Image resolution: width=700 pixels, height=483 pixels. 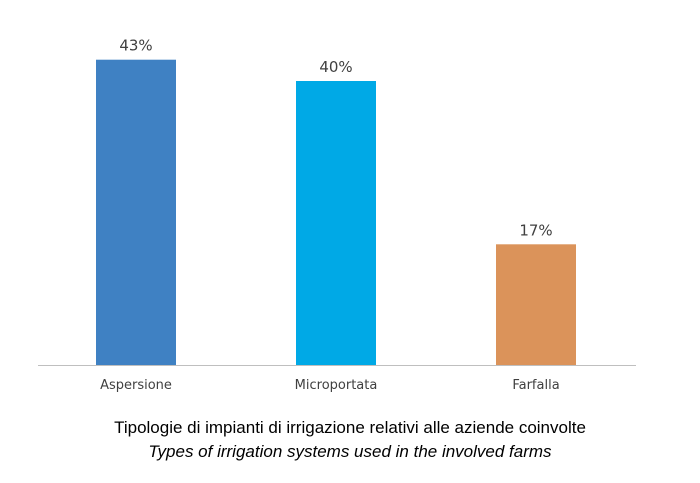 I want to click on bar-microportata, so click(x=336, y=223).